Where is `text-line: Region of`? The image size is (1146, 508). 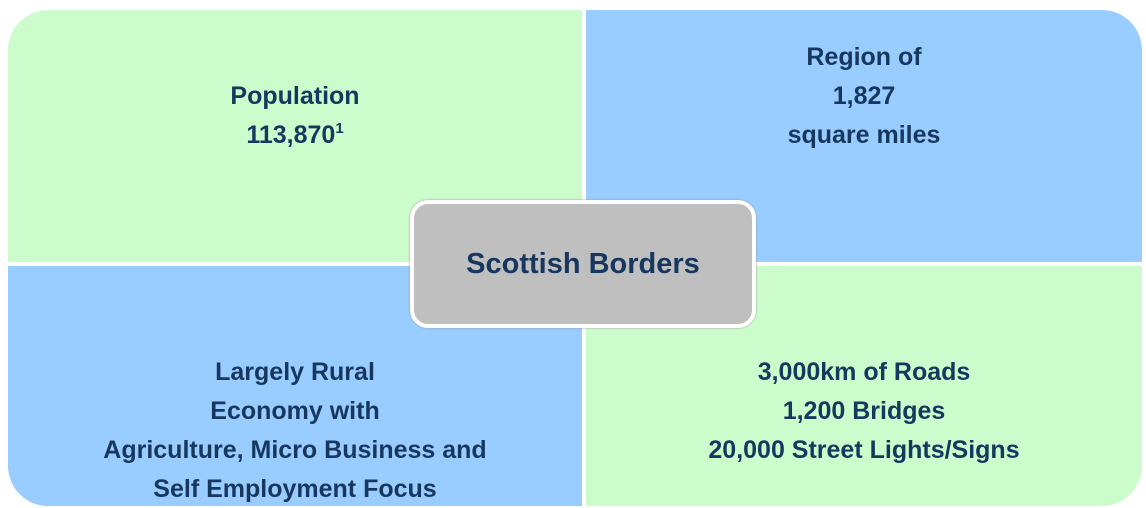 text-line: Region of is located at coordinates (863, 57).